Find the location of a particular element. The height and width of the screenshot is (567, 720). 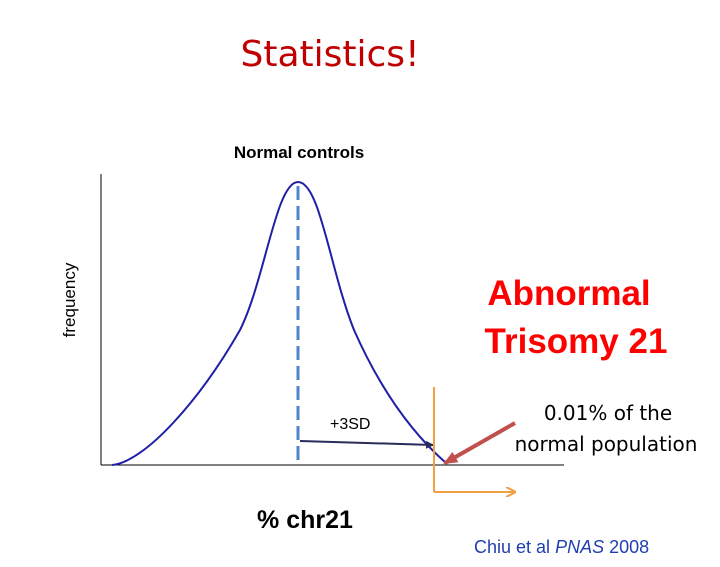

sd-label: +3SD is located at coordinates (350, 424).